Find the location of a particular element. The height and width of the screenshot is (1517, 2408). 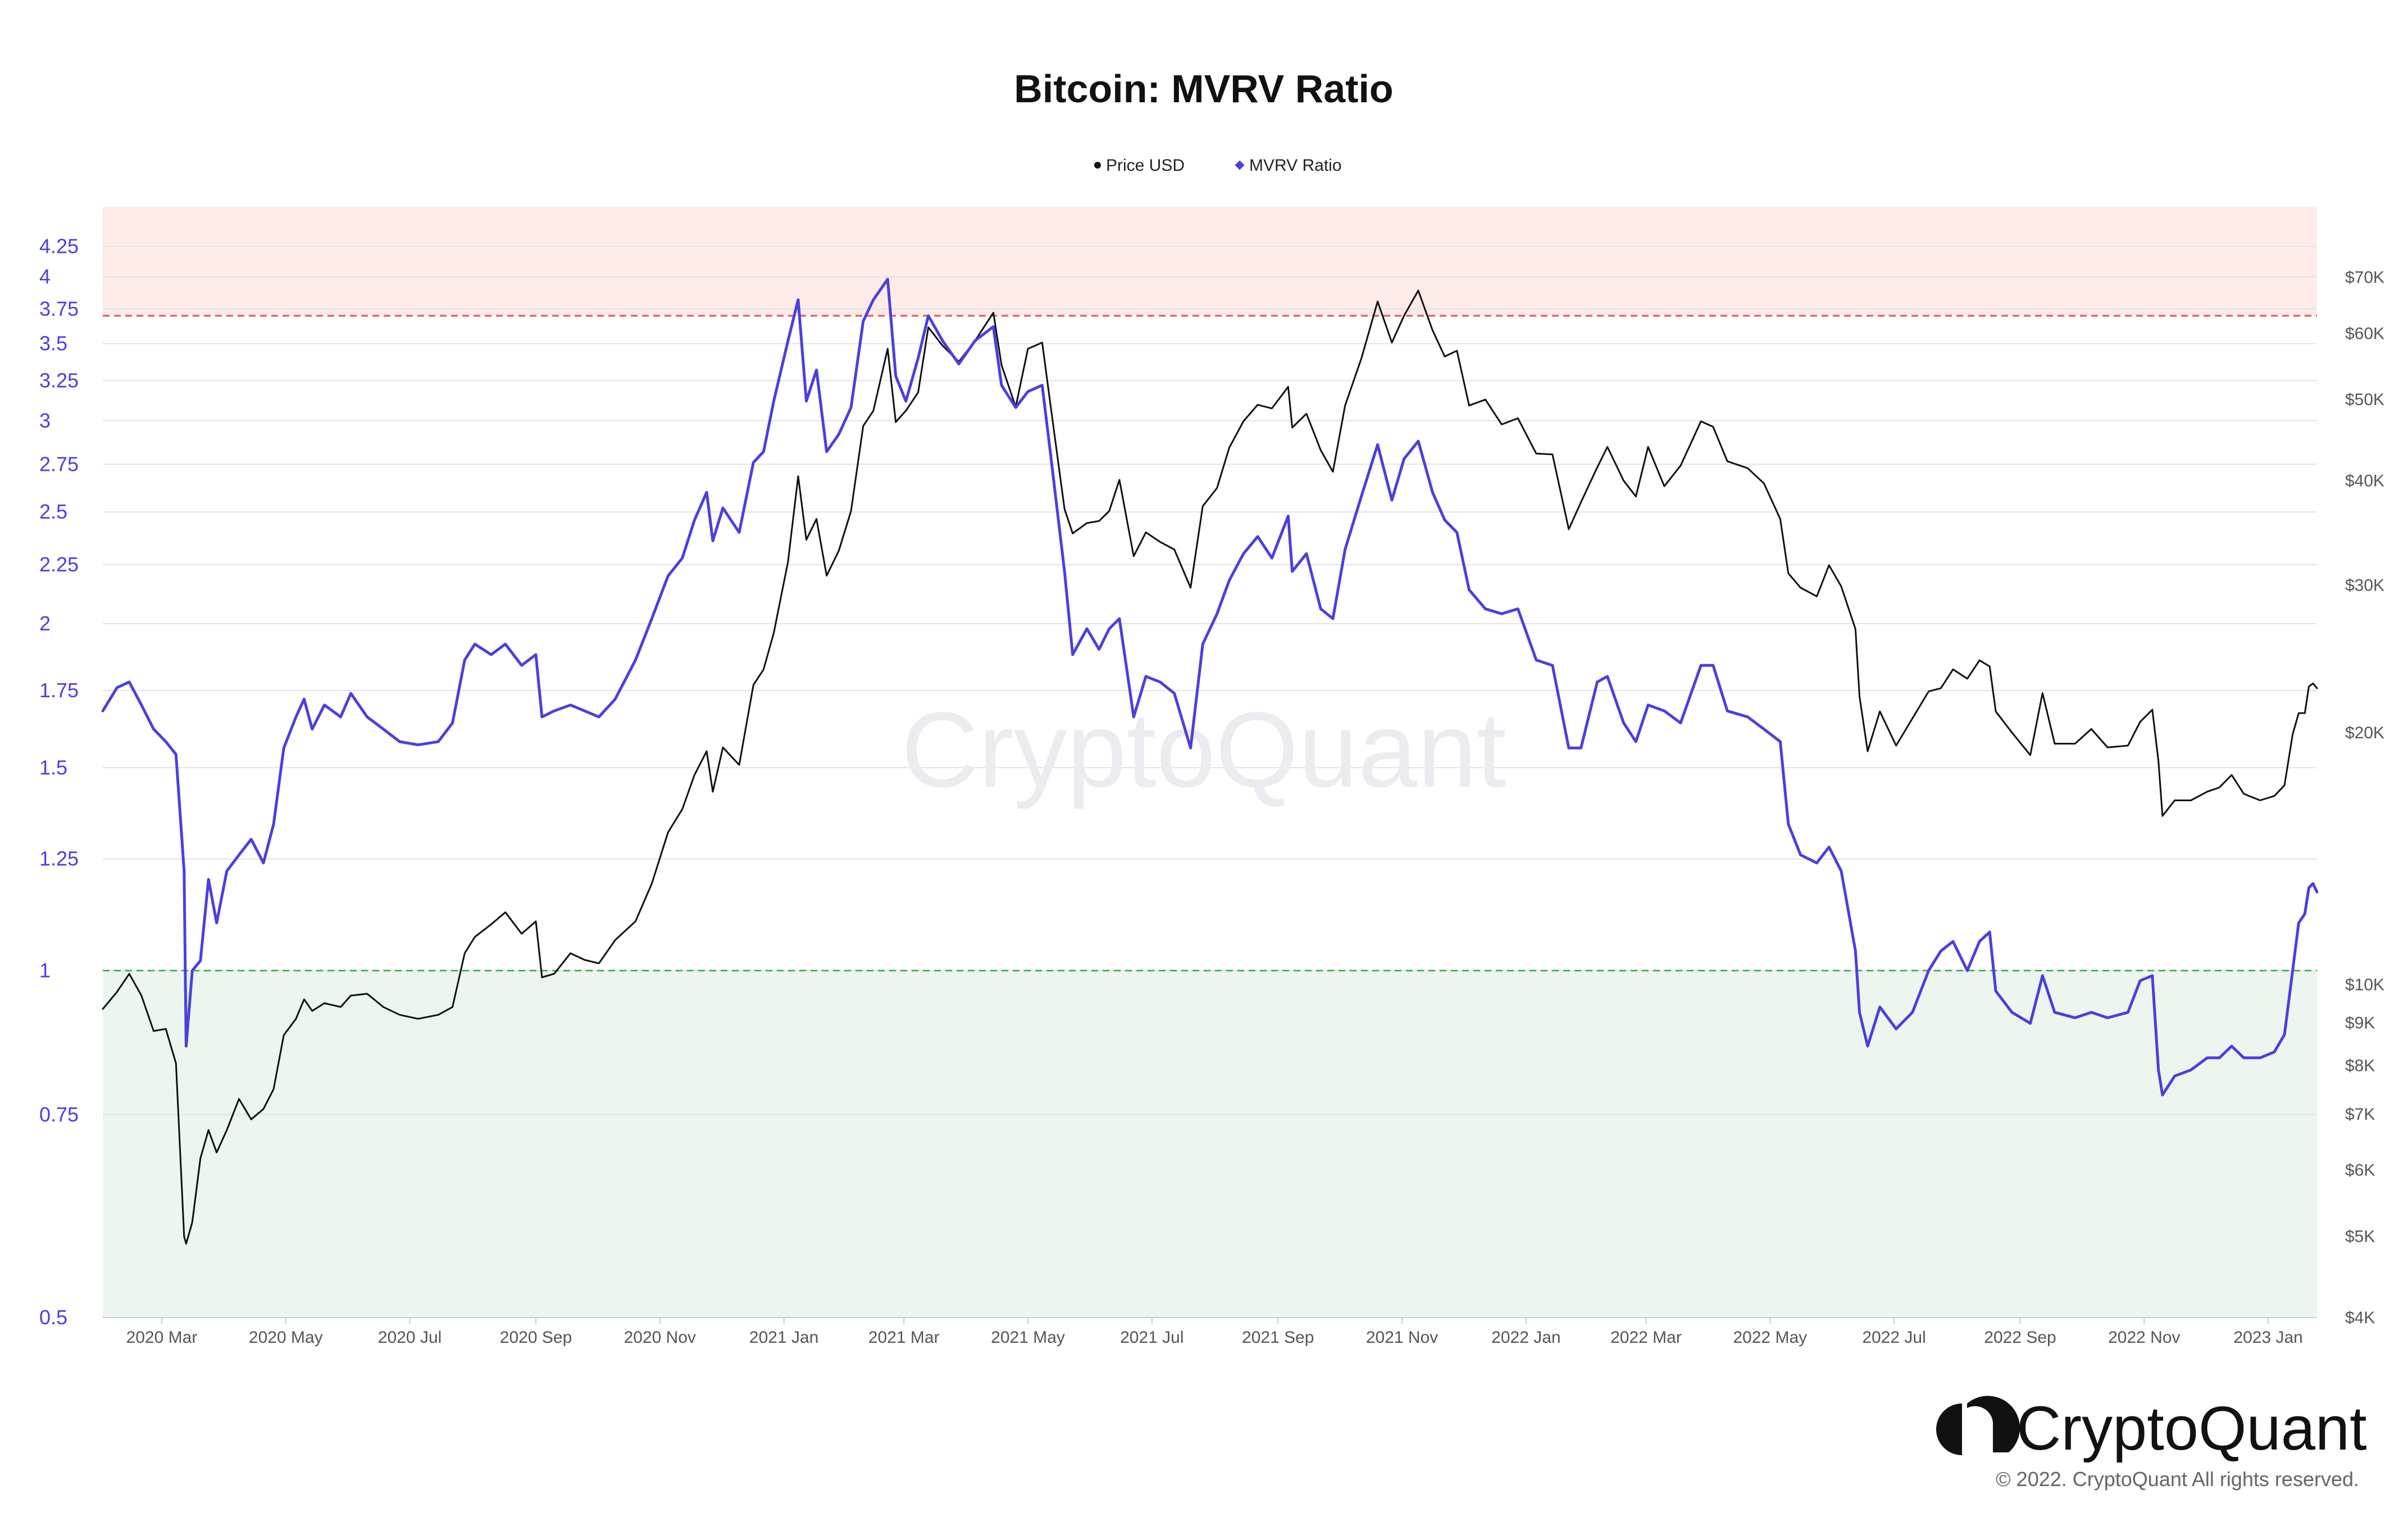

legend-item-price: Price USD is located at coordinates (1139, 165).